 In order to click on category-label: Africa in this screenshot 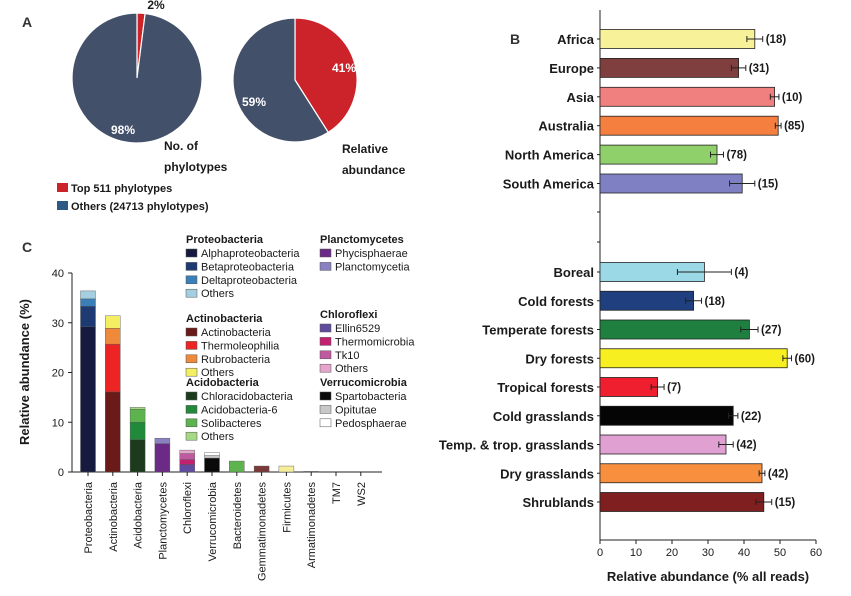, I will do `click(576, 39)`.